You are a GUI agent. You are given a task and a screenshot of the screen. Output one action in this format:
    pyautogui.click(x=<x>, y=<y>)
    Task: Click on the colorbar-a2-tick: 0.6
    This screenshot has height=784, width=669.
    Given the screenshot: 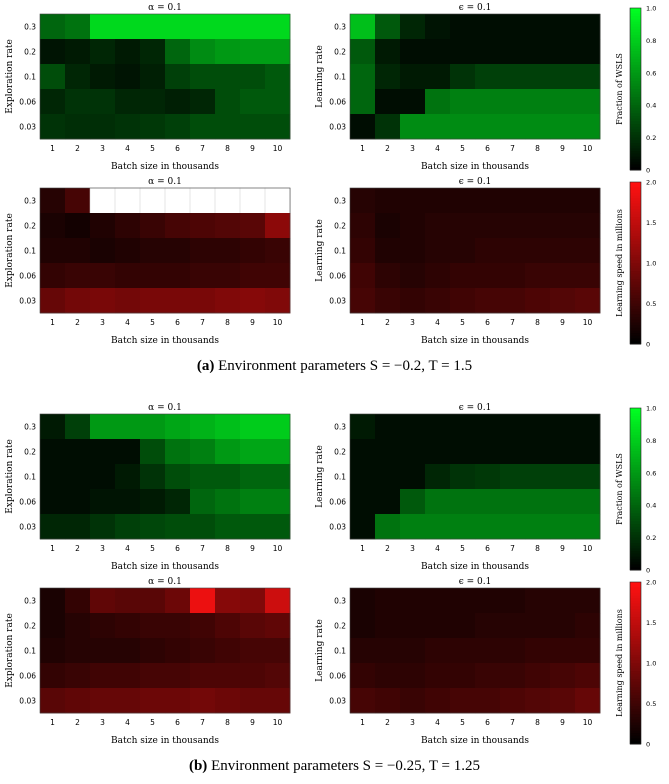 What is the action you would take?
    pyautogui.click(x=651, y=73)
    